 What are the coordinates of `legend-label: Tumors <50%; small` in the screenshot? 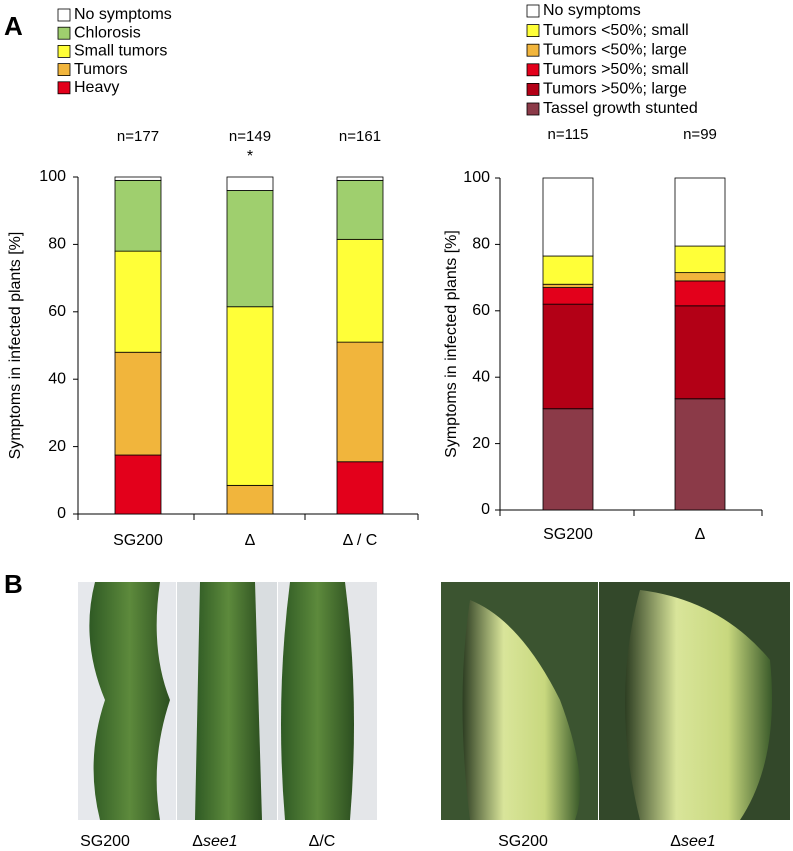 It's located at (616, 30).